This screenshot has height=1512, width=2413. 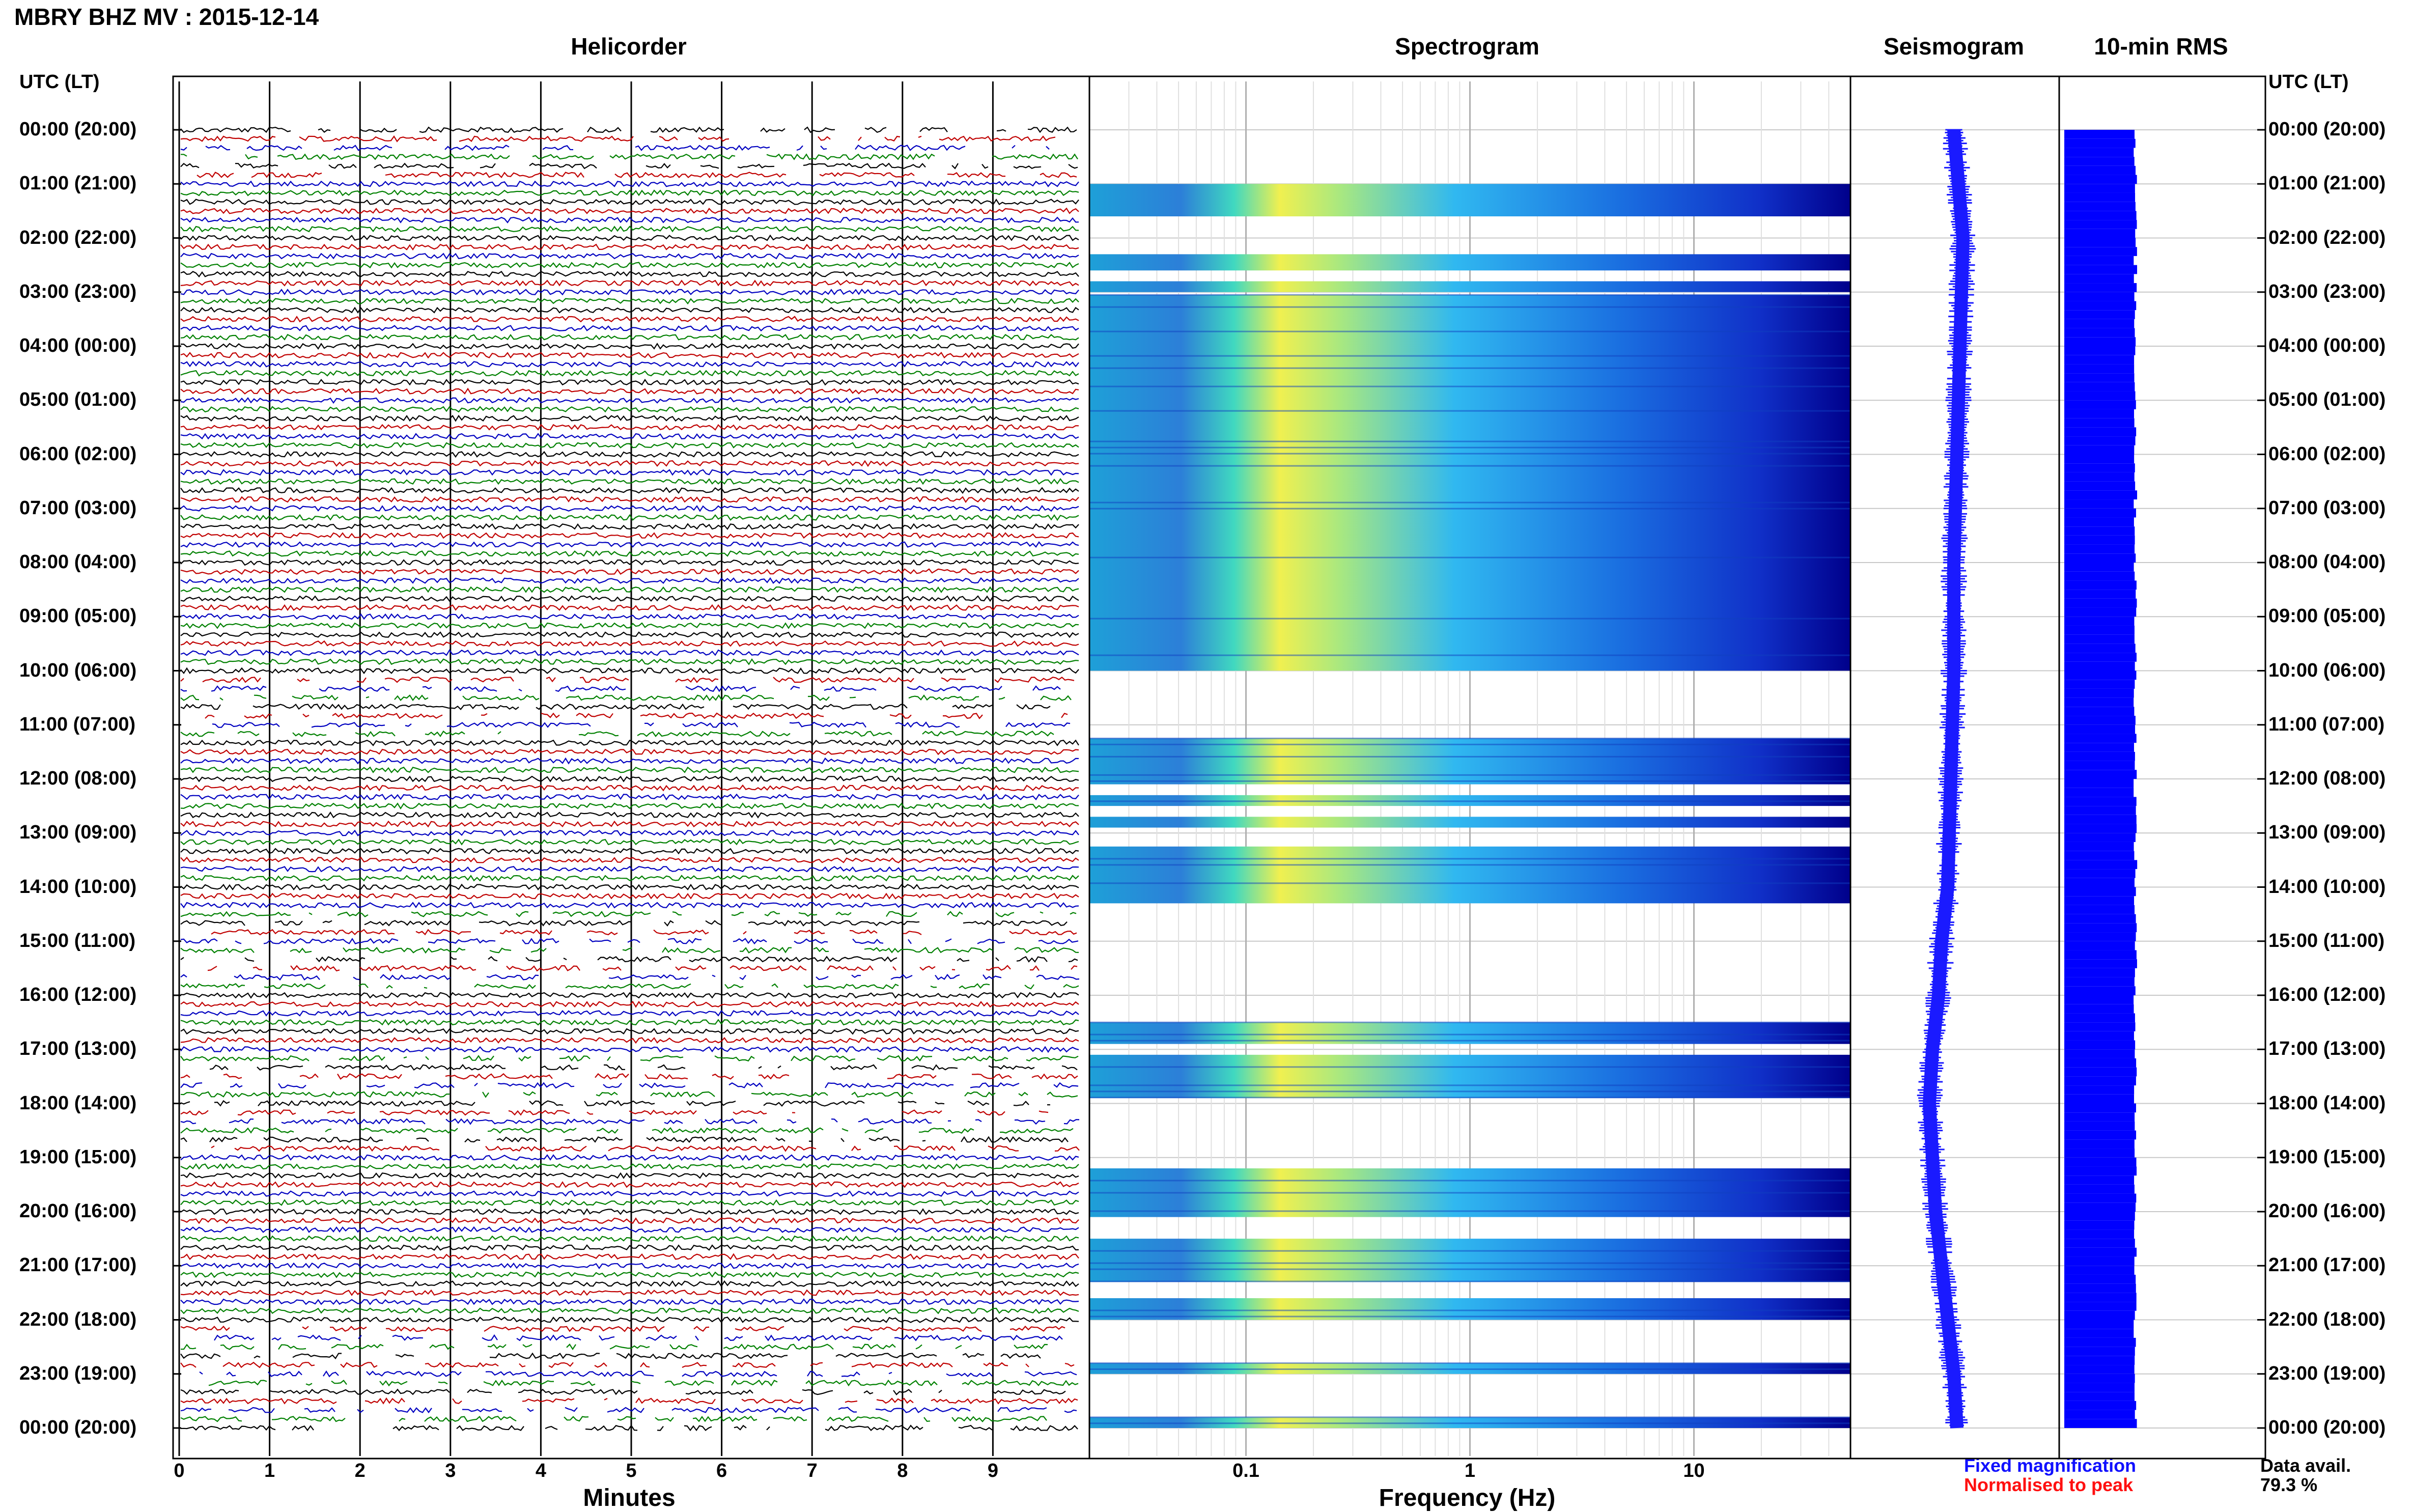 I want to click on time-label-right: 23:00 (19:00), so click(x=2327, y=1373).